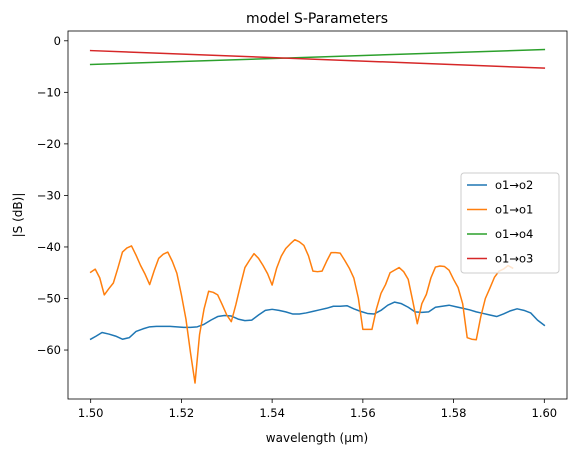 The width and height of the screenshot is (575, 455). What do you see at coordinates (49, 350) in the screenshot?
I see `y-tick-label: −60` at bounding box center [49, 350].